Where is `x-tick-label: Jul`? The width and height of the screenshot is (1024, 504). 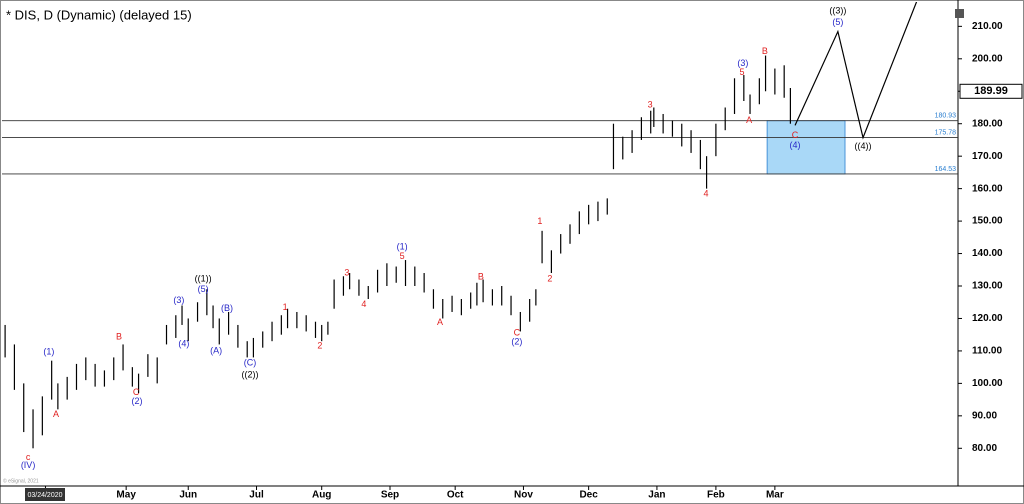
x-tick-label: Jul is located at coordinates (256, 495).